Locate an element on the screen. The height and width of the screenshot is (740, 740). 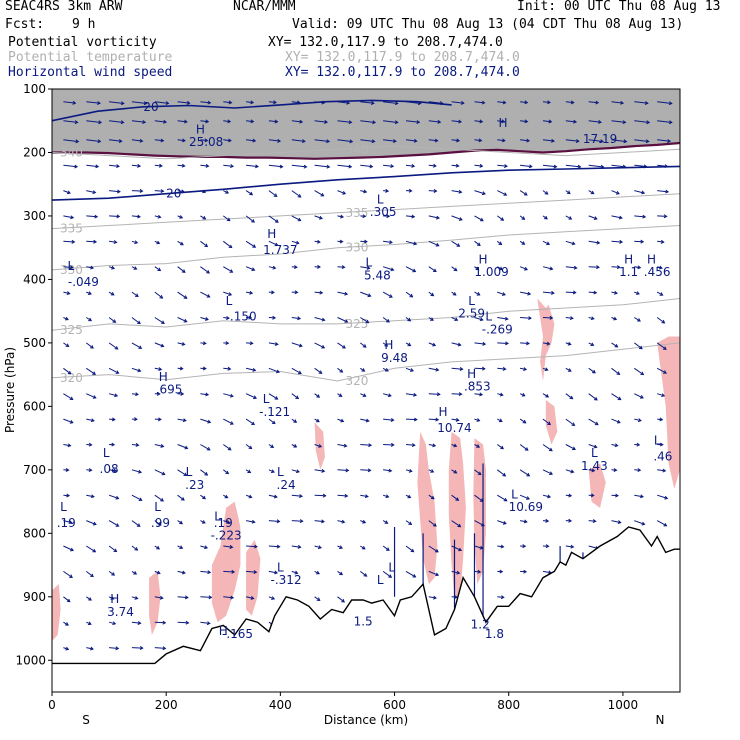
pv-region is located at coordinates (457, 514).